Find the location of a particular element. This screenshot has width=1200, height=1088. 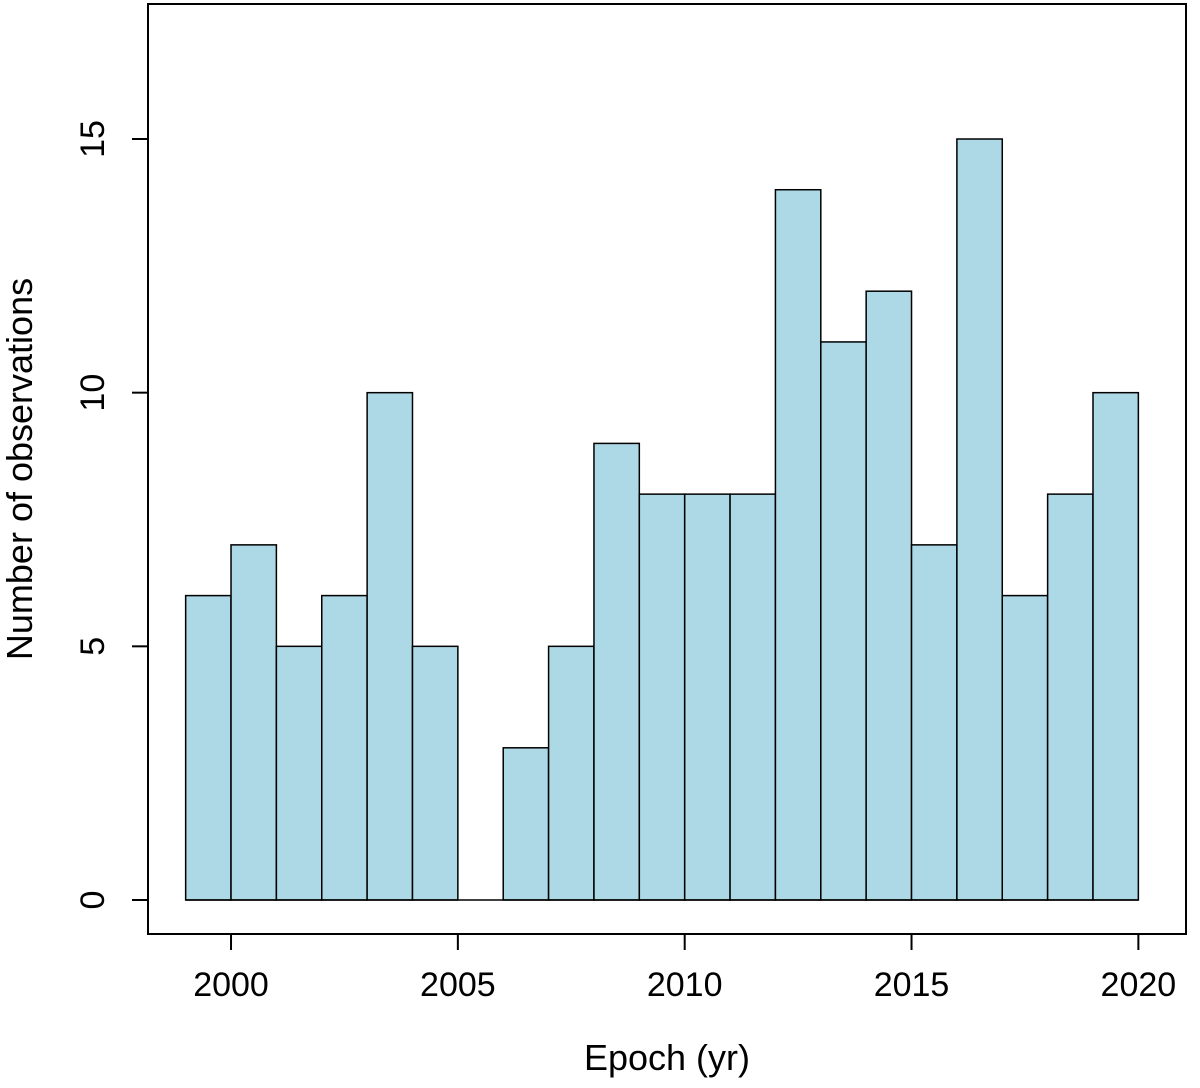

x-tick-label-2015: 2015 is located at coordinates (912, 985).